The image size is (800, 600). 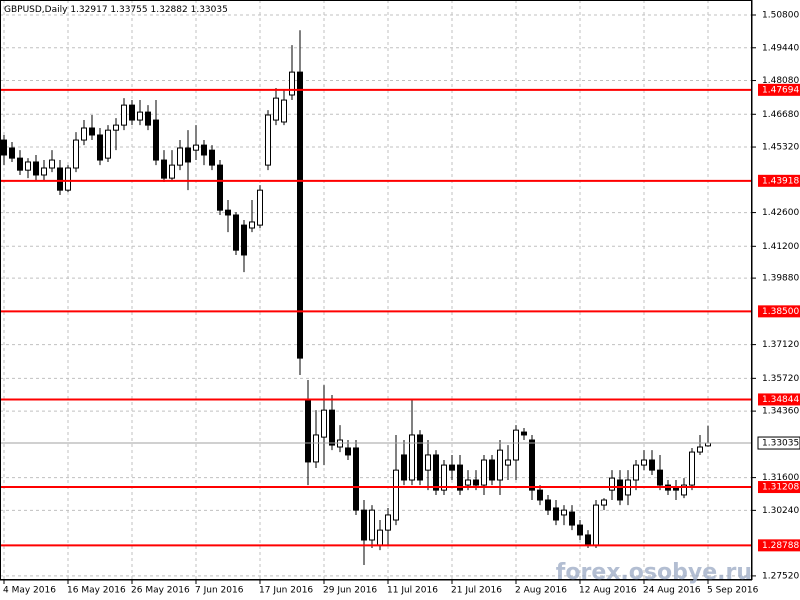 What do you see at coordinates (169, 10) in the screenshot?
I see `low: 1.32882` at bounding box center [169, 10].